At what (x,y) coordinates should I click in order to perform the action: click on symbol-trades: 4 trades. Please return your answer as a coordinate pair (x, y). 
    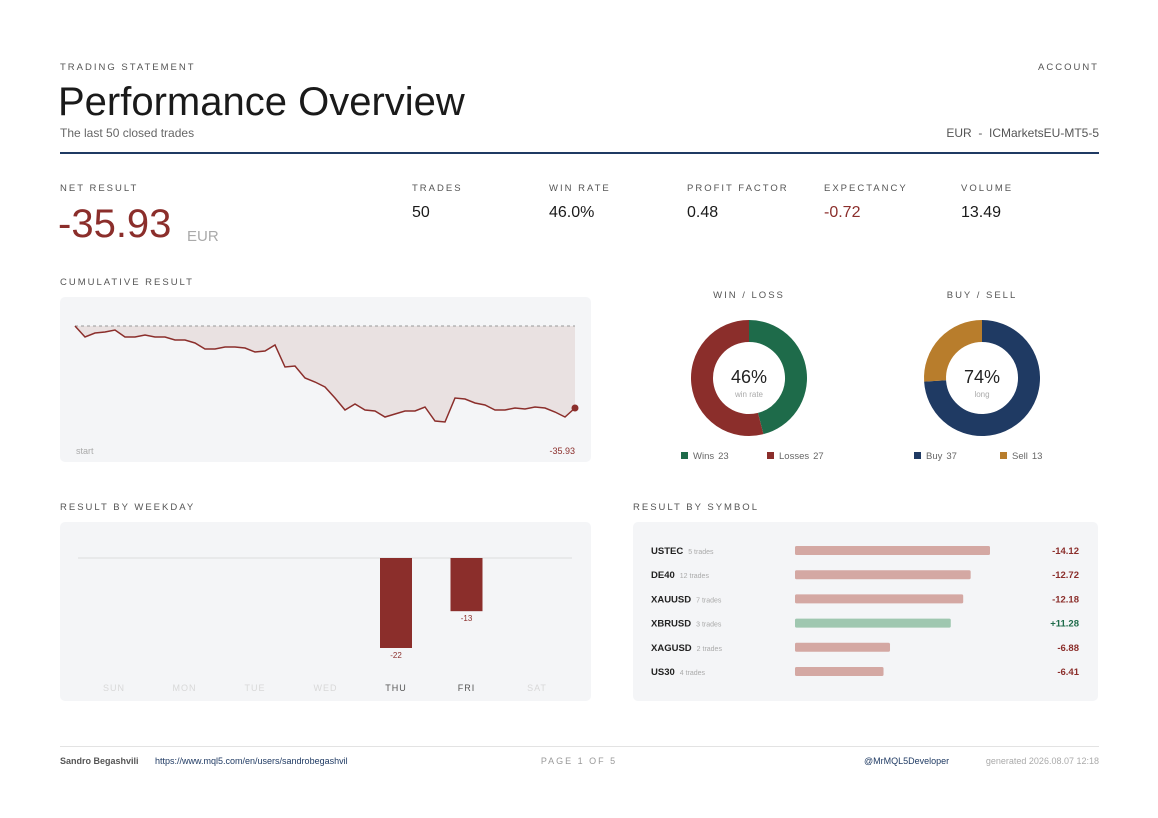
    Looking at the image, I should click on (693, 673).